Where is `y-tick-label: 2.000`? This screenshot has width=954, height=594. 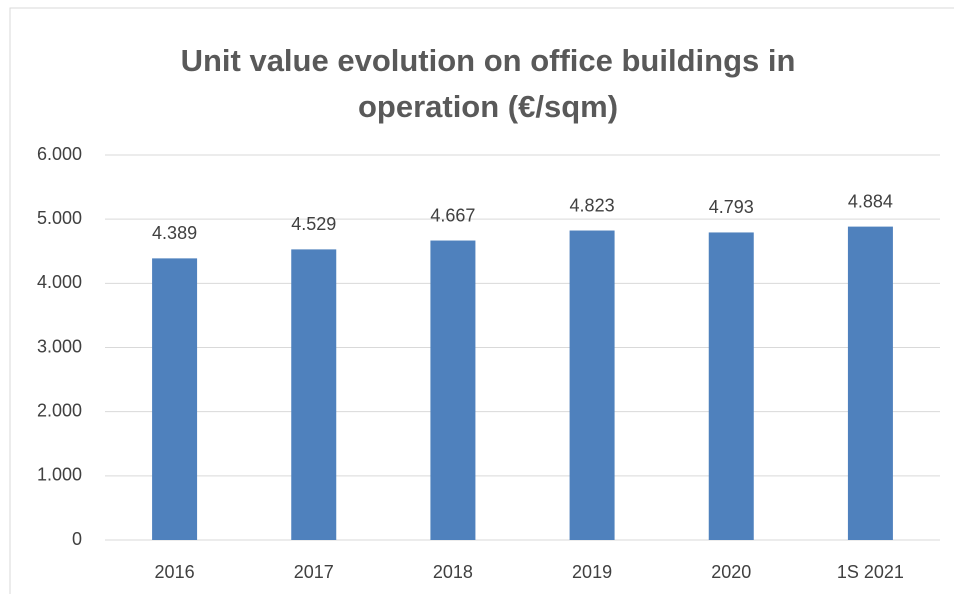 y-tick-label: 2.000 is located at coordinates (59, 410).